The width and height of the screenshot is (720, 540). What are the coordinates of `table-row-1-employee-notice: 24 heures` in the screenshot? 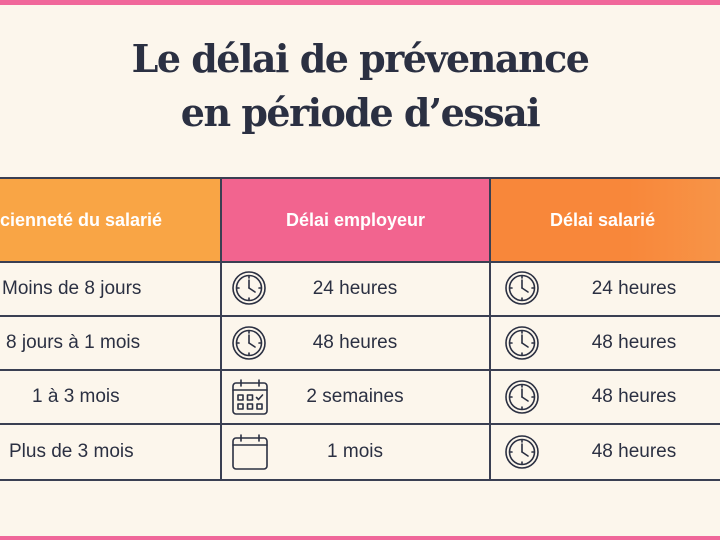 It's located at (634, 288).